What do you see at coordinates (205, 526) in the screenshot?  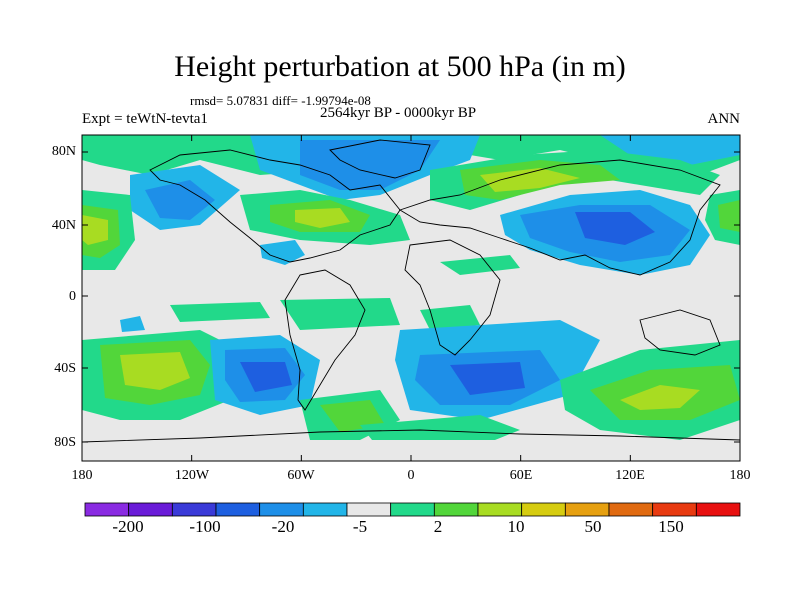 I see `colorbar-label: -100` at bounding box center [205, 526].